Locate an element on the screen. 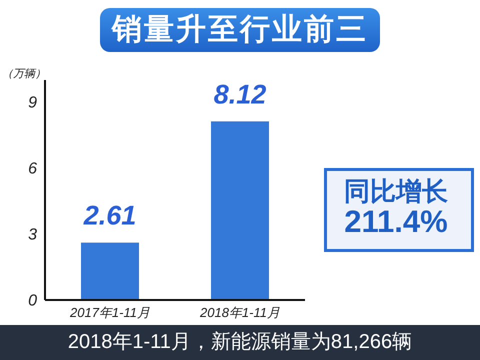  y-tick-label: 3 is located at coordinates (33, 235).